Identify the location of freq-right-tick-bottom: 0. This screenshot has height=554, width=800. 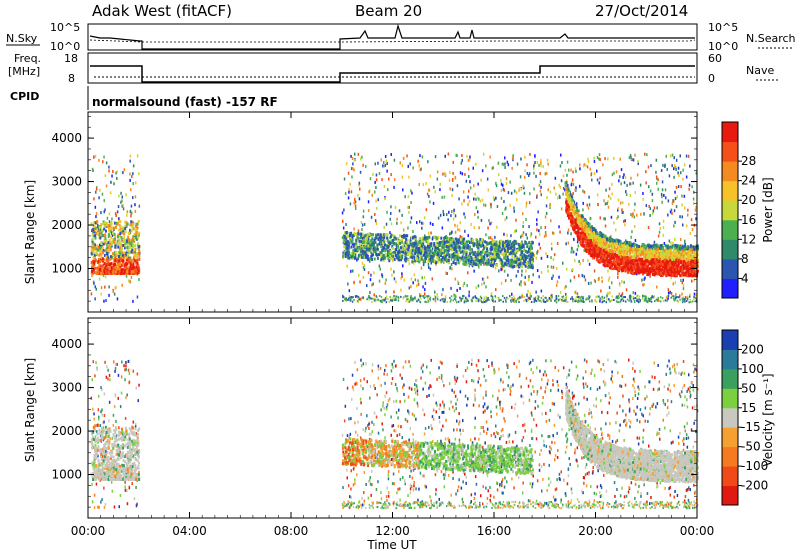
(711, 78).